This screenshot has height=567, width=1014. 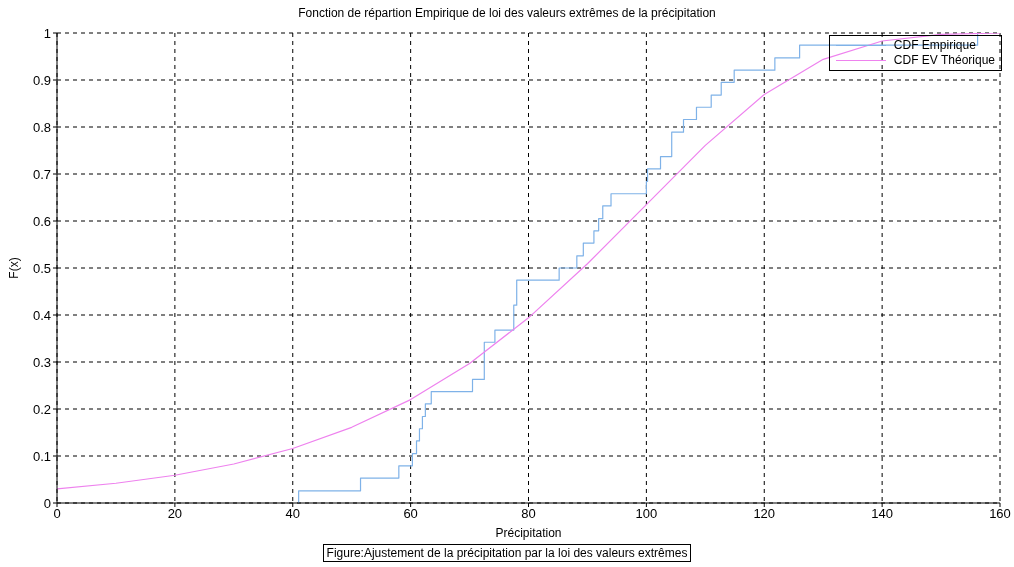 I want to click on y-tick-label: 0.4, so click(x=41, y=315).